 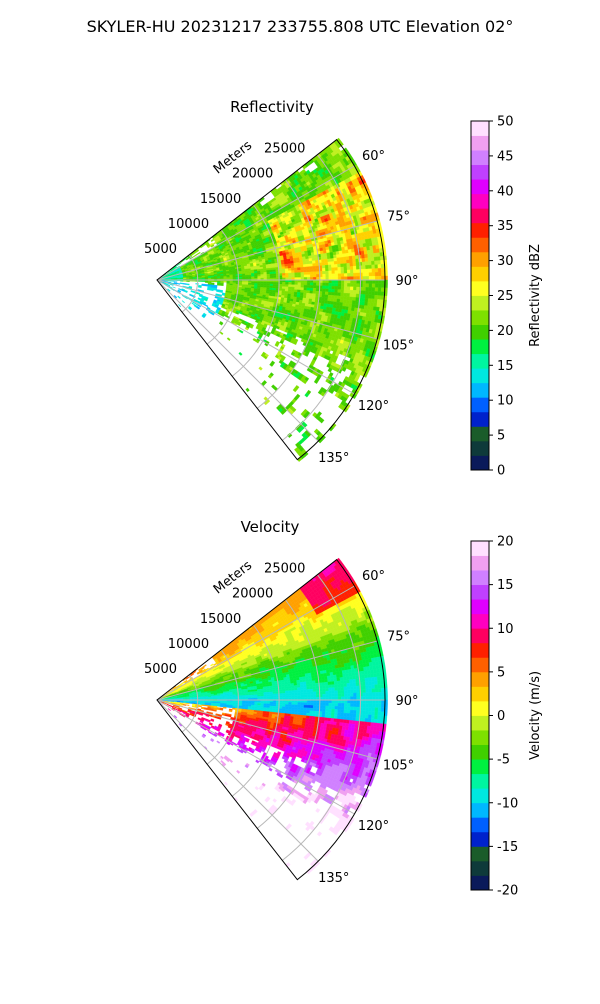 I want to click on azimuth-tick-label: 90°, so click(x=406, y=281).